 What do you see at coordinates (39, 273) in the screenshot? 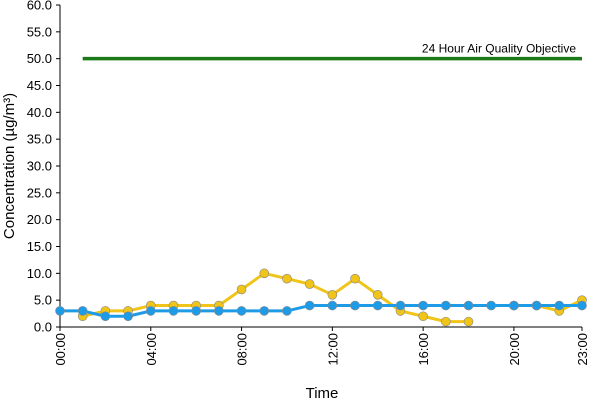
I see `y-tick-label: 10.0` at bounding box center [39, 273].